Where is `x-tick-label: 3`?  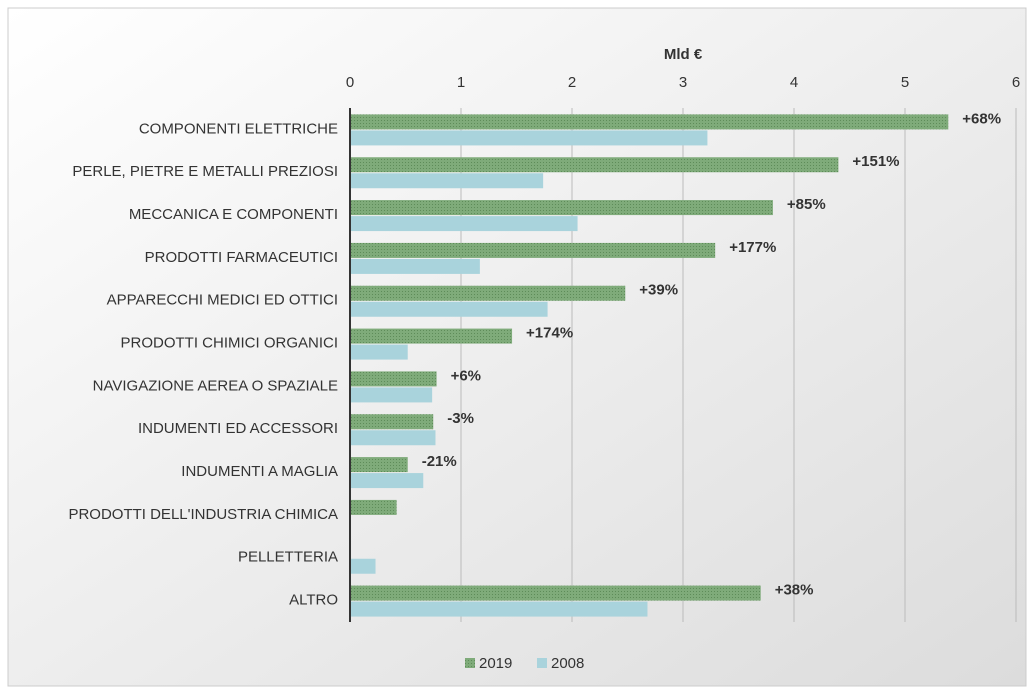
x-tick-label: 3 is located at coordinates (683, 82).